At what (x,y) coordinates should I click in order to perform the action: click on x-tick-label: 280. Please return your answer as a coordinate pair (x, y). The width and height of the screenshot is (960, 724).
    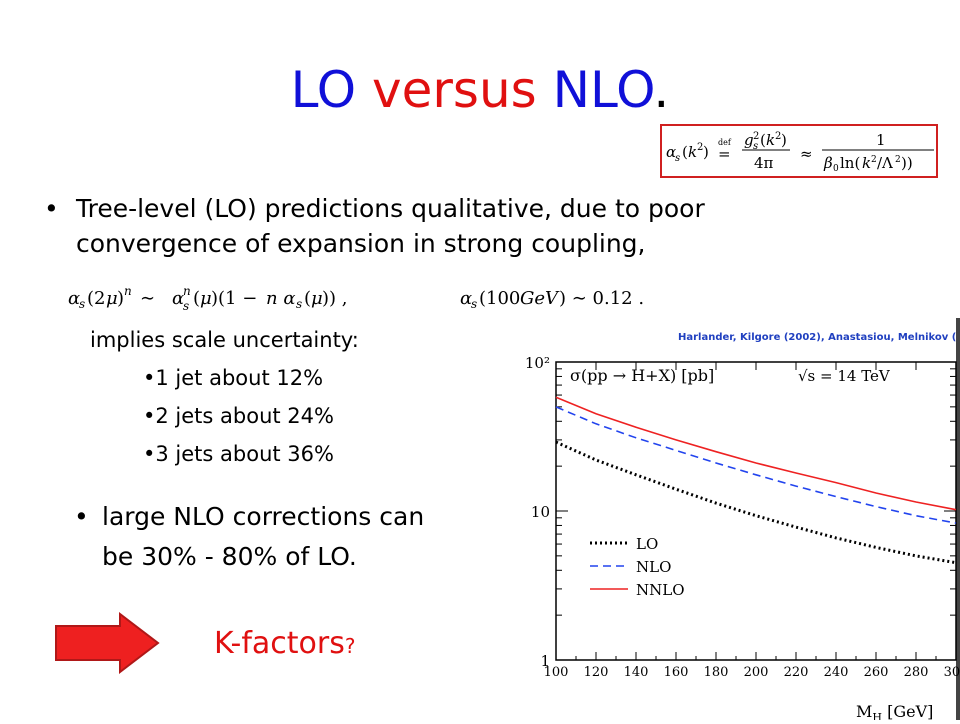
    Looking at the image, I should click on (916, 672).